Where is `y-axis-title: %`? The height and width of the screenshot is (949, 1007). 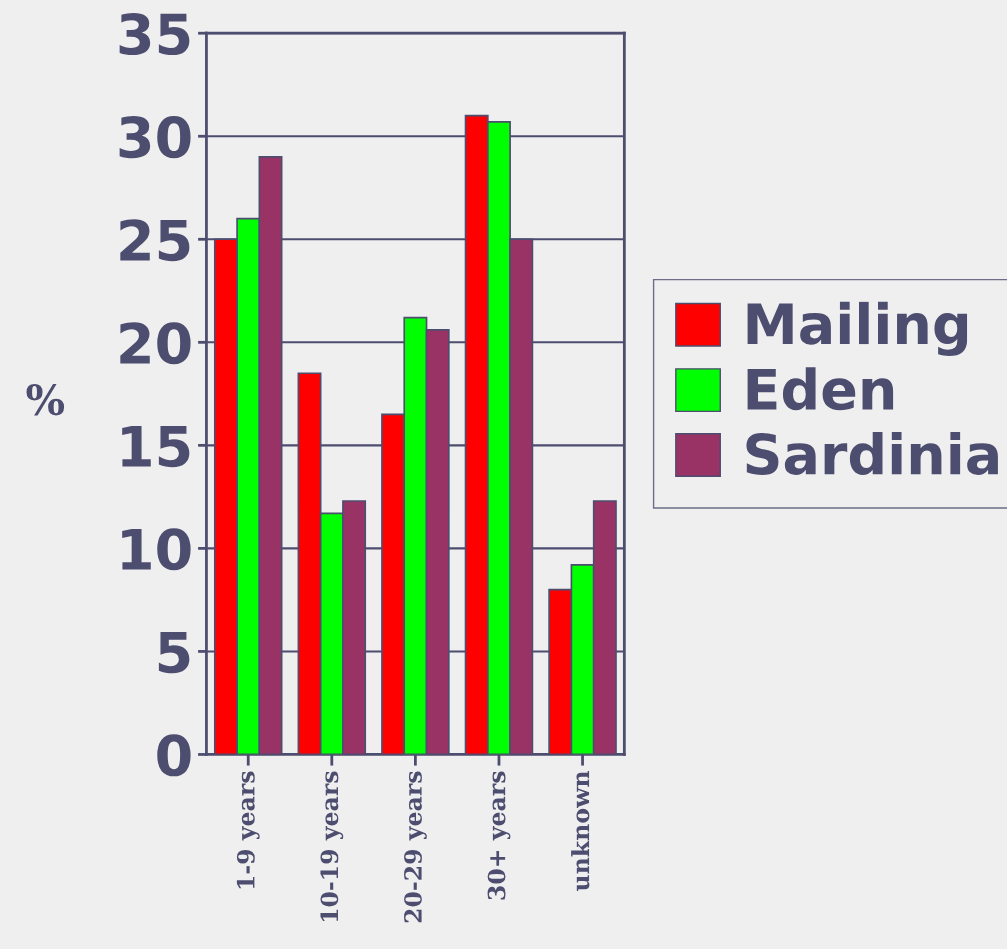 y-axis-title: % is located at coordinates (45, 399).